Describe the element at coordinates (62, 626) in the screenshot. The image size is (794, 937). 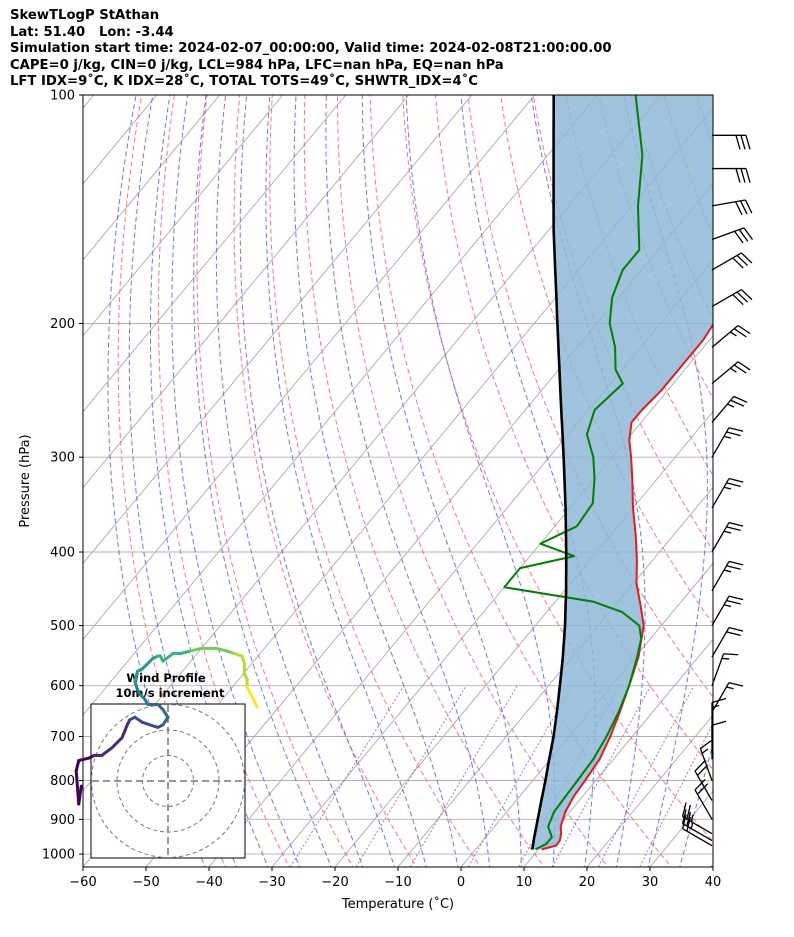
I see `y-tick-label: 500` at that location.